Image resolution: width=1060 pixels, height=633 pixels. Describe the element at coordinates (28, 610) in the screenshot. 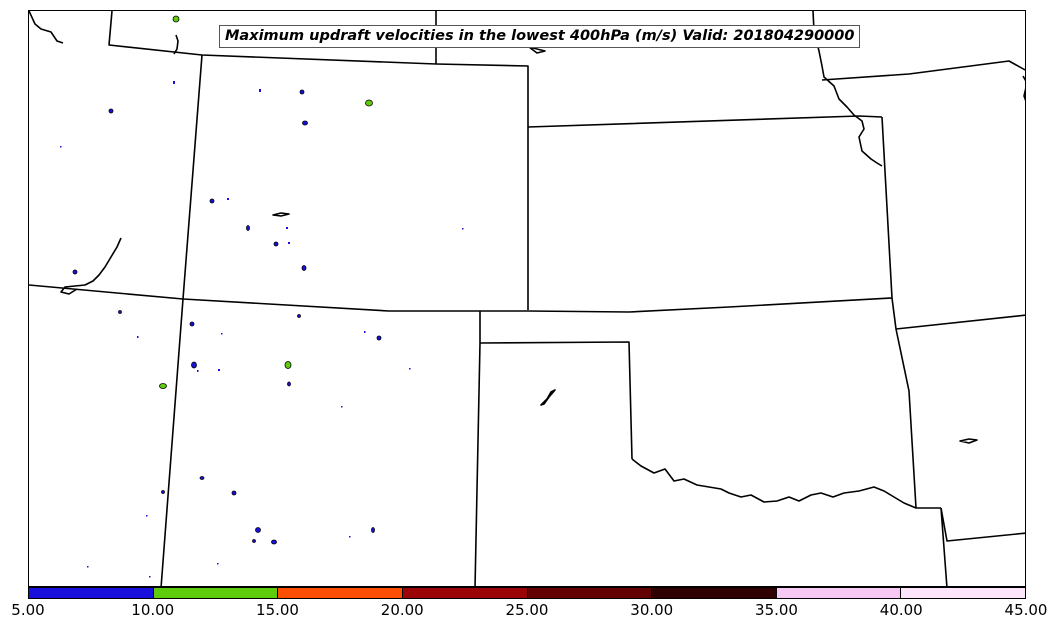

I see `colorbar-tick-label: 5.00` at that location.